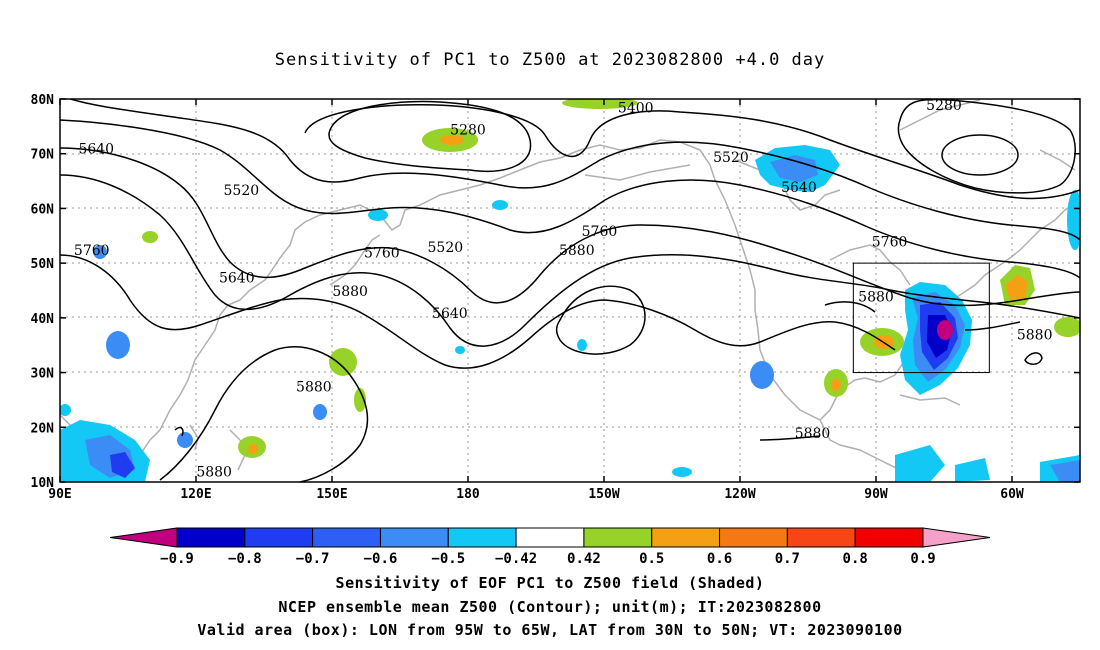 This screenshot has width=1100, height=650. What do you see at coordinates (1012, 494) in the screenshot?
I see `lon-tick-label: 60W` at bounding box center [1012, 494].